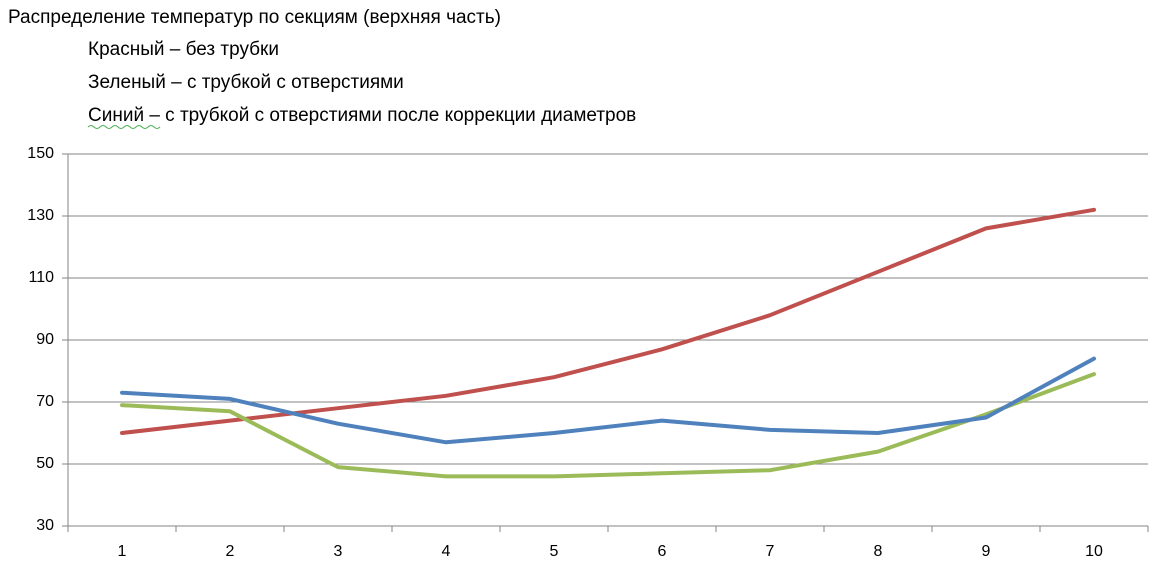 This screenshot has height=568, width=1160. What do you see at coordinates (45, 401) in the screenshot?
I see `y-tick-label: 70` at bounding box center [45, 401].